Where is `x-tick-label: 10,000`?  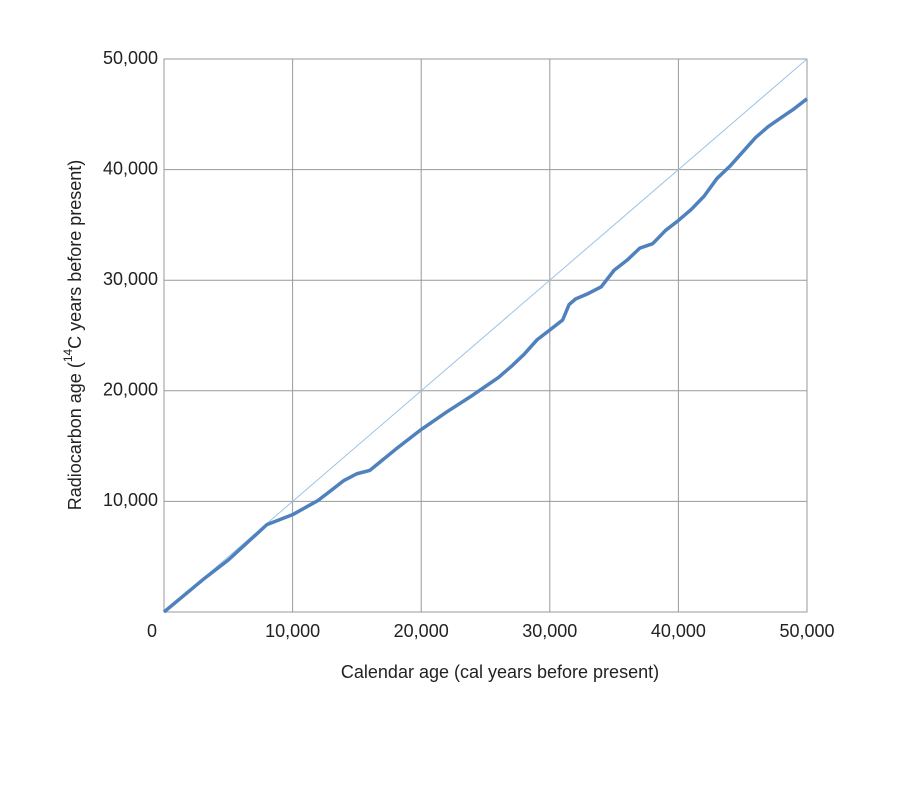 x-tick-label: 10,000 is located at coordinates (292, 631).